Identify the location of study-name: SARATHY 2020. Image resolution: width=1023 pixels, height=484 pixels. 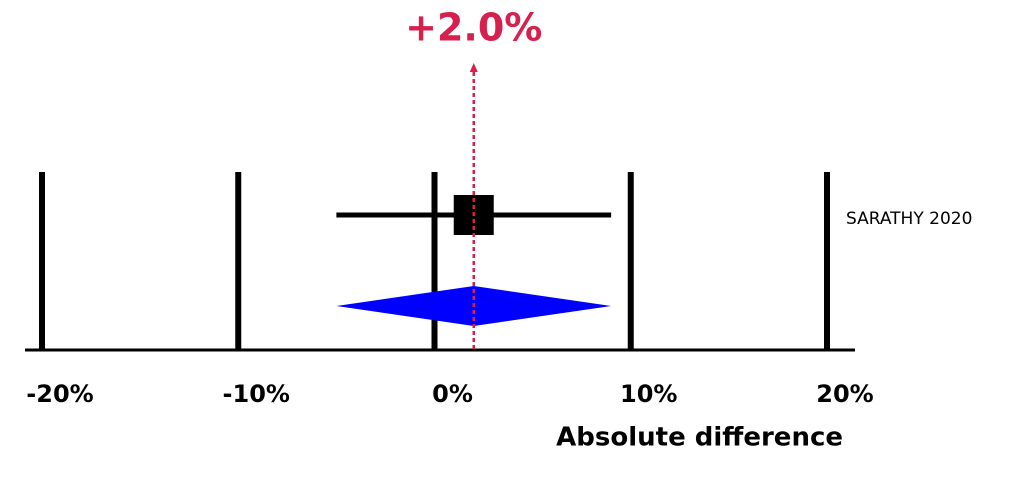
(909, 219).